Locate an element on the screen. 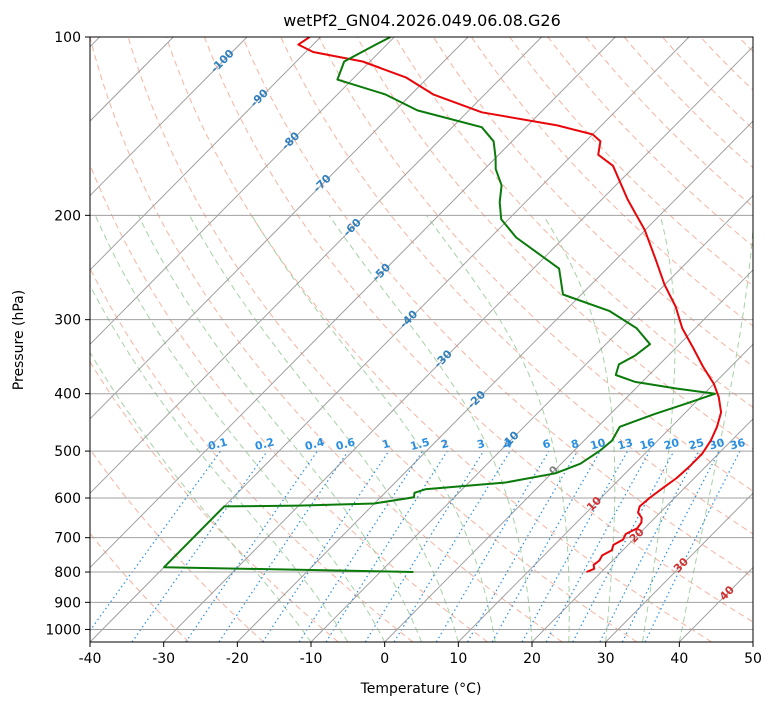  mixing-ratio-label: 0.1 is located at coordinates (218, 444).